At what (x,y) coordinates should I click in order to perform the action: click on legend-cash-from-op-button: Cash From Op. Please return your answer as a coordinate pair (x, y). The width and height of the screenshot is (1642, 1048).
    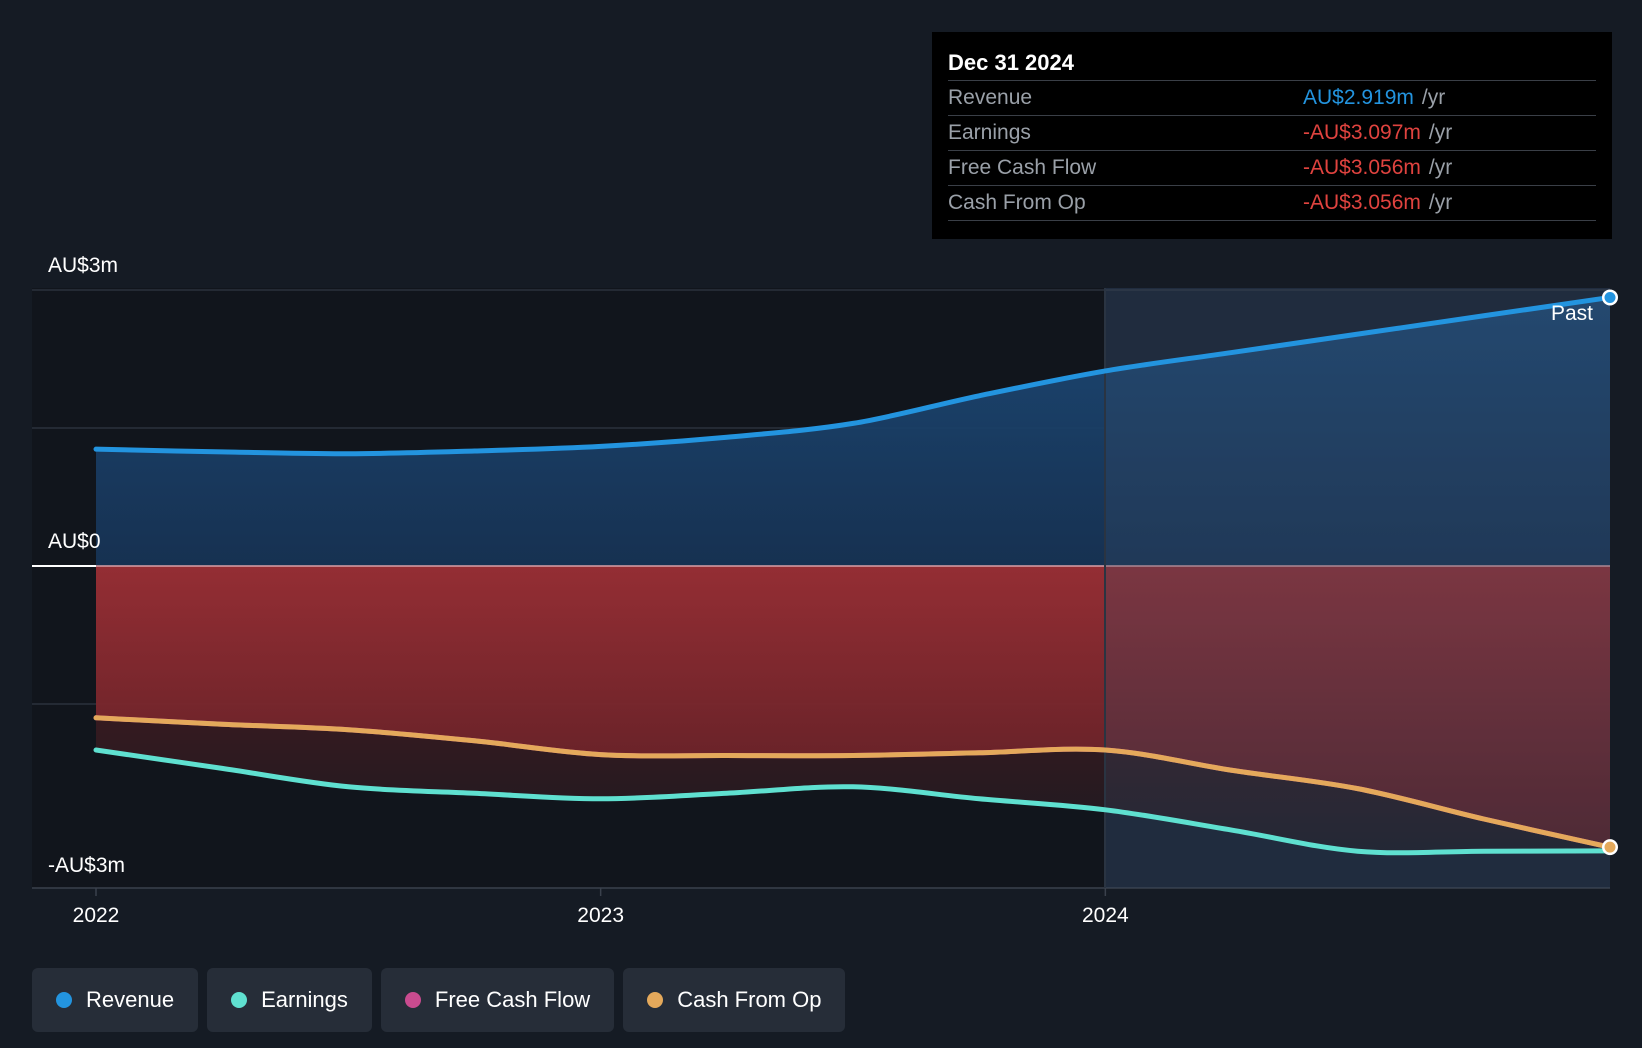
    Looking at the image, I should click on (734, 1000).